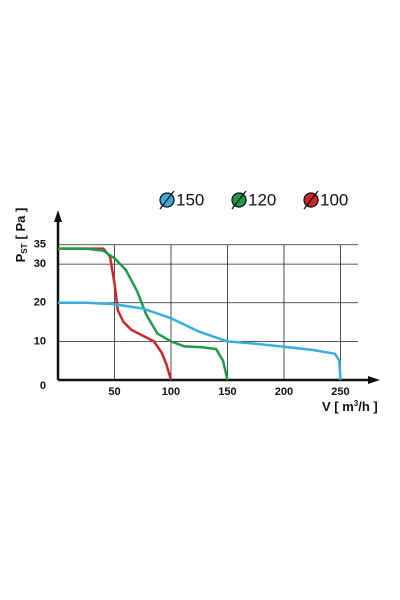 The image size is (400, 600). Describe the element at coordinates (40, 245) in the screenshot. I see `y-tick-label: 35` at that location.